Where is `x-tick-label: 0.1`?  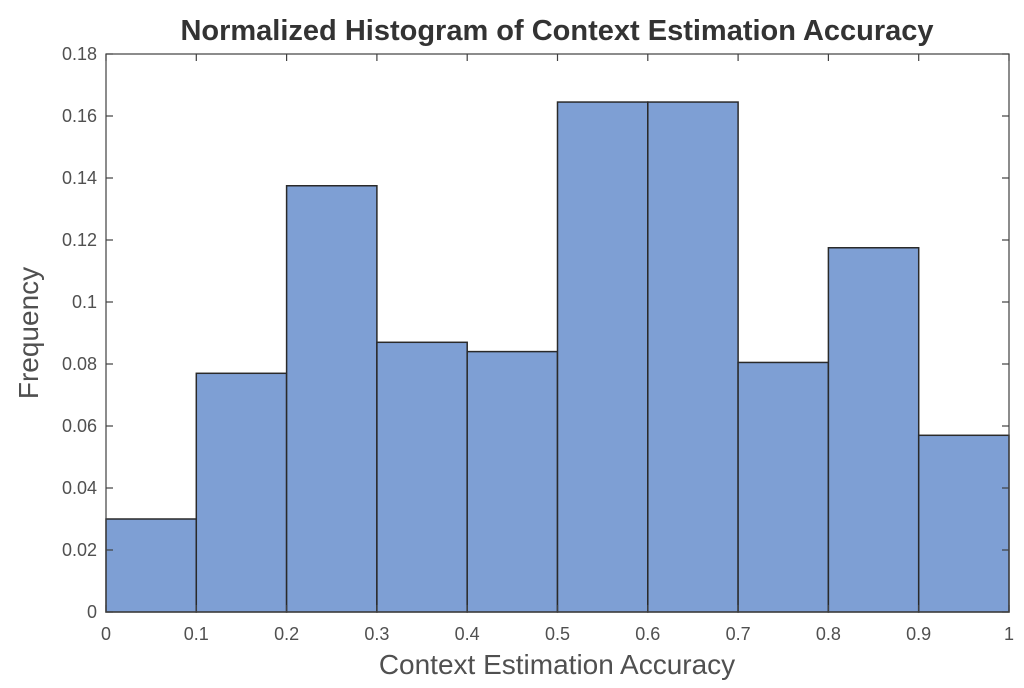
x-tick-label: 0.1 is located at coordinates (196, 634).